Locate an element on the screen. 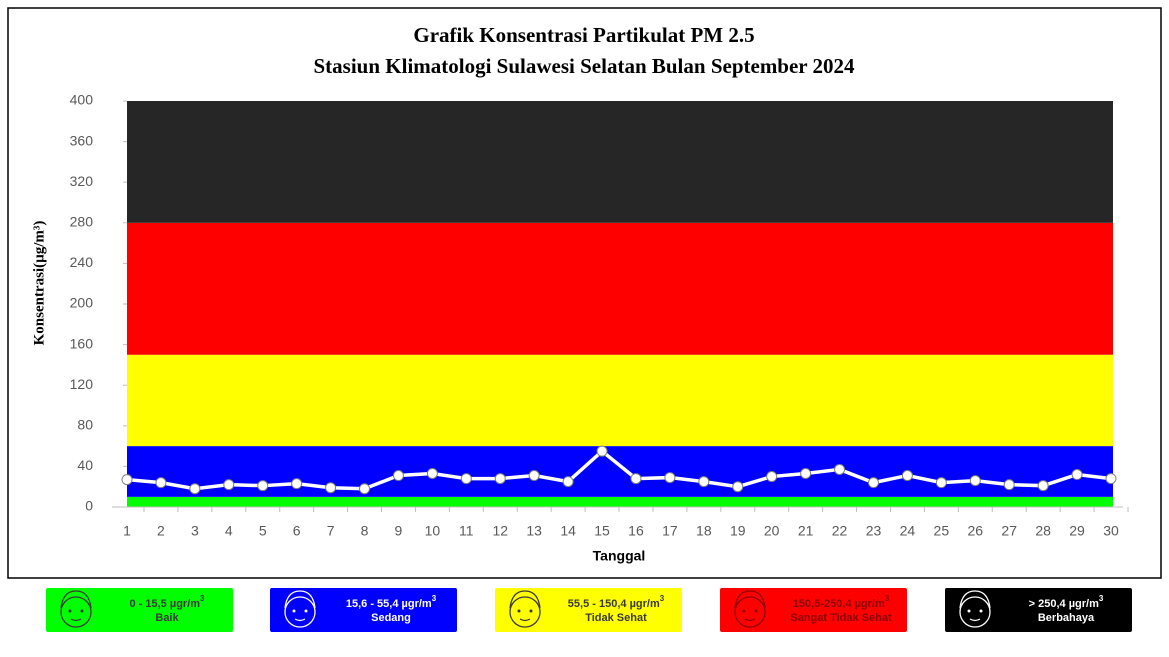  x-tick-label: 17 is located at coordinates (670, 531).